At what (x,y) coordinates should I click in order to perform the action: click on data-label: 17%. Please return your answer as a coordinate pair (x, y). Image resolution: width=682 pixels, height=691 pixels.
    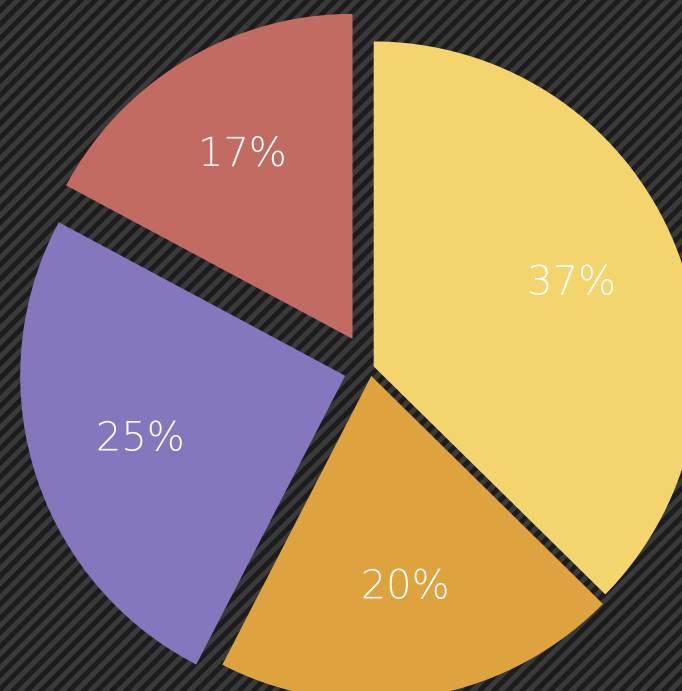
    Looking at the image, I should click on (242, 153).